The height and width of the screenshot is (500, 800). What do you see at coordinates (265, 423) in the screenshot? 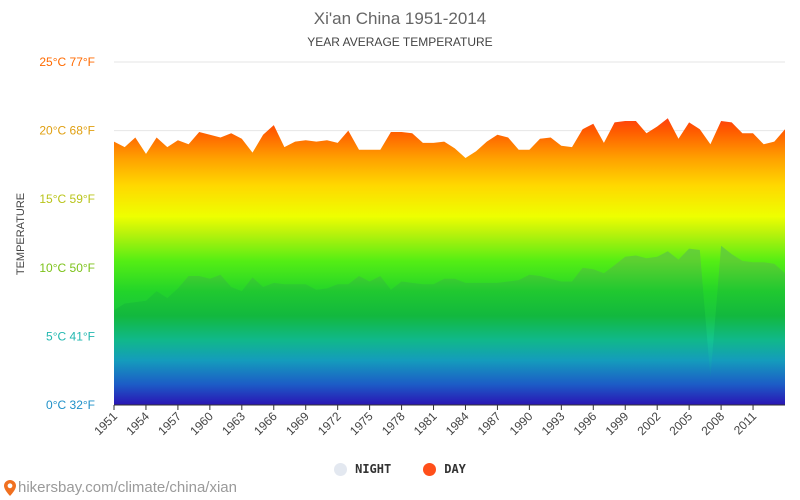
I see `x-tick-label: 1966` at bounding box center [265, 423].